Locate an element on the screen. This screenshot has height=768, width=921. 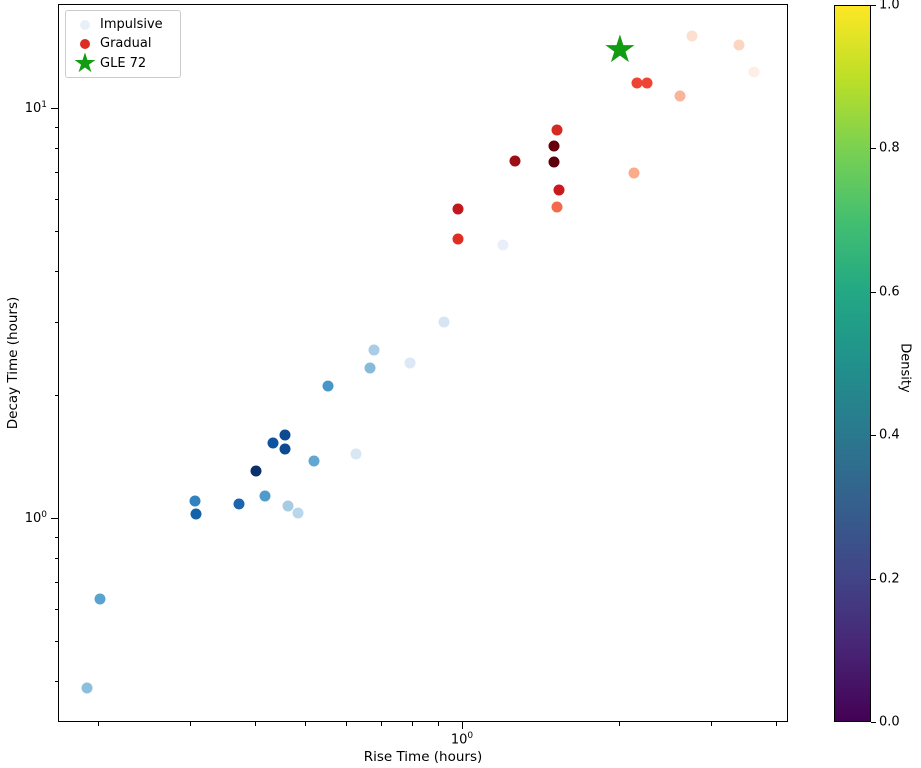
colorbar-tick-label: 0.0 is located at coordinates (889, 722).